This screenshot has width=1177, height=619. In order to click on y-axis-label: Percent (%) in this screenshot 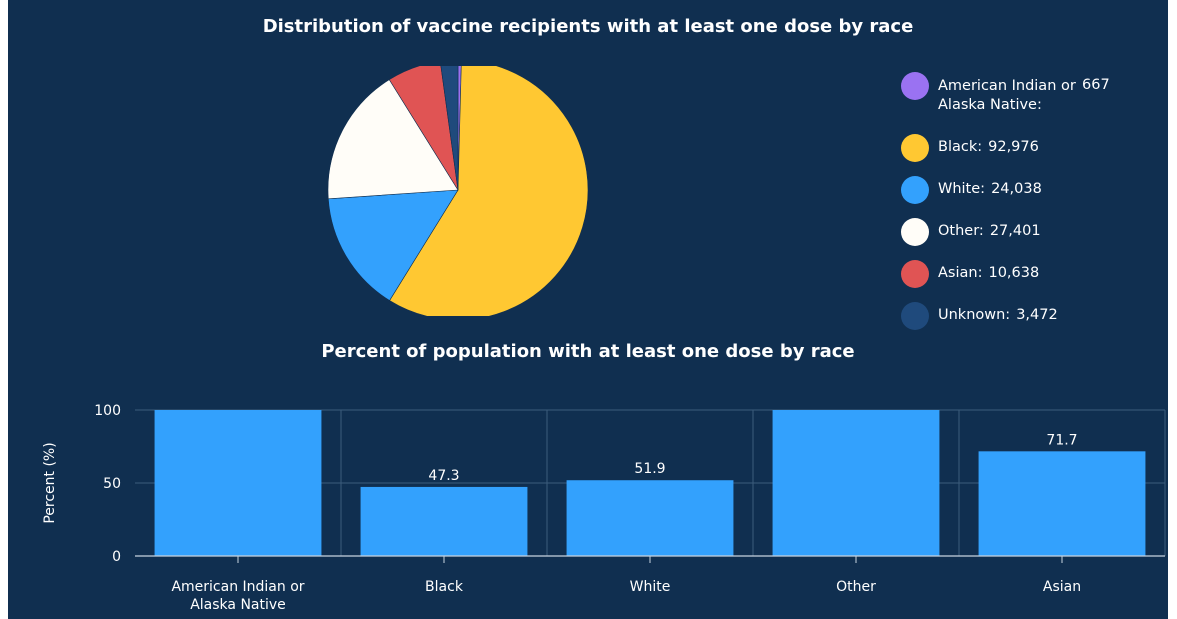, I will do `click(50, 482)`.